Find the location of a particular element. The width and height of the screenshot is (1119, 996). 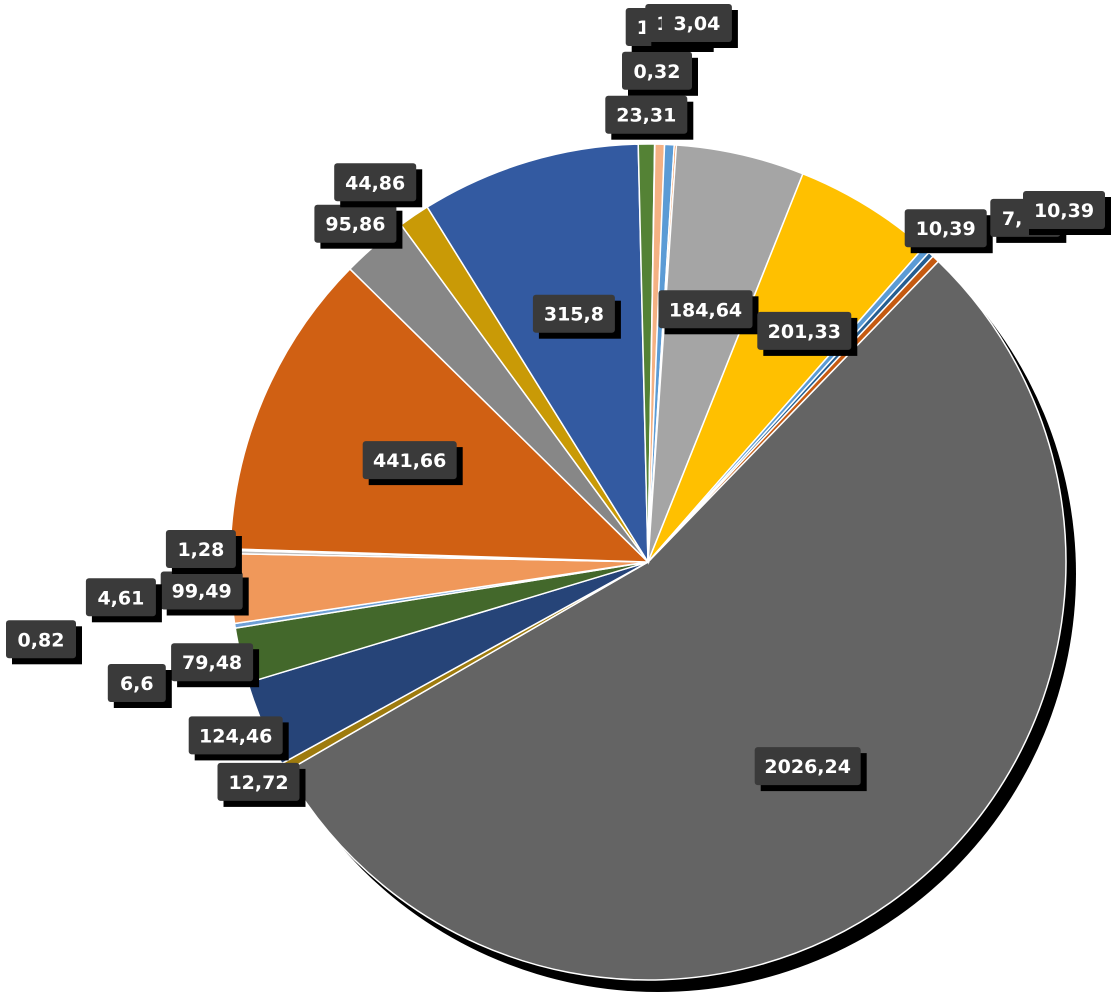

data-label-text: 315,8 is located at coordinates (574, 315).